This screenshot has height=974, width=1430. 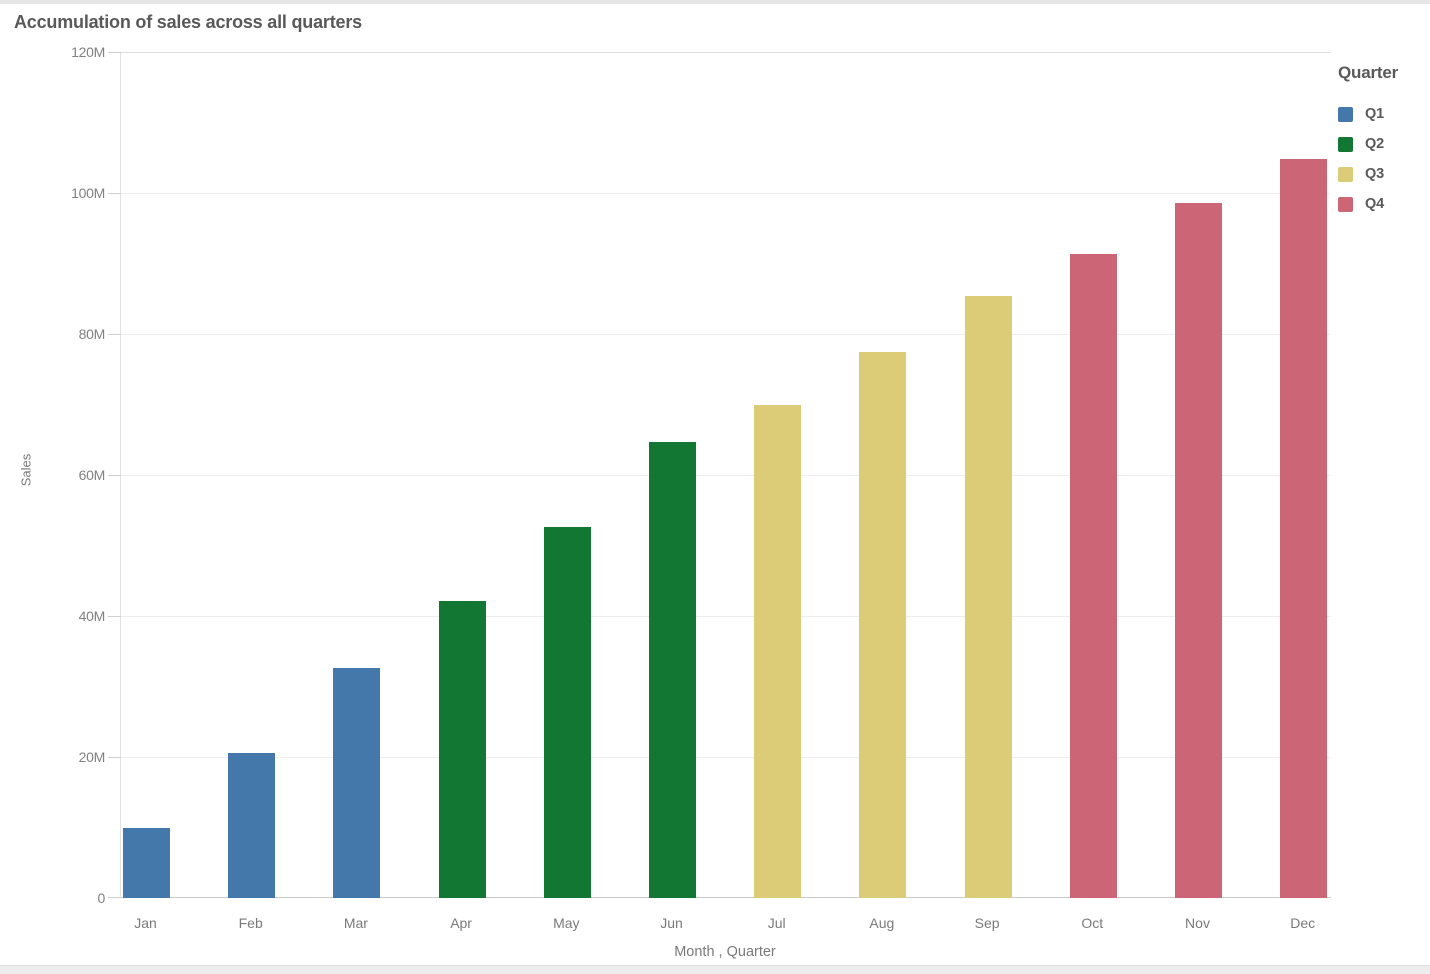 What do you see at coordinates (355, 923) in the screenshot?
I see `x-tick-label-mar: Mar` at bounding box center [355, 923].